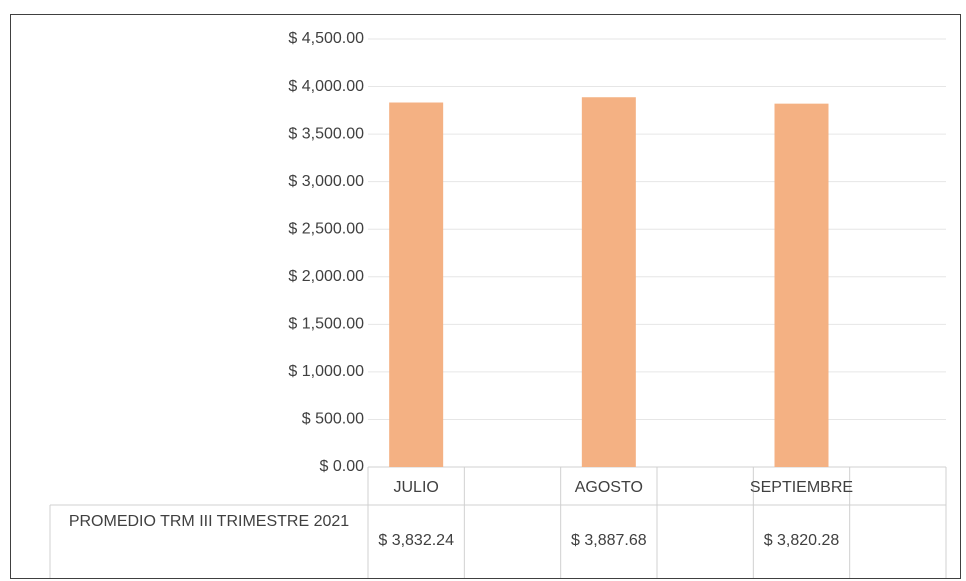 The image size is (966, 581). Describe the element at coordinates (802, 540) in the screenshot. I see `data-table-value: $ 3,820.28` at that location.